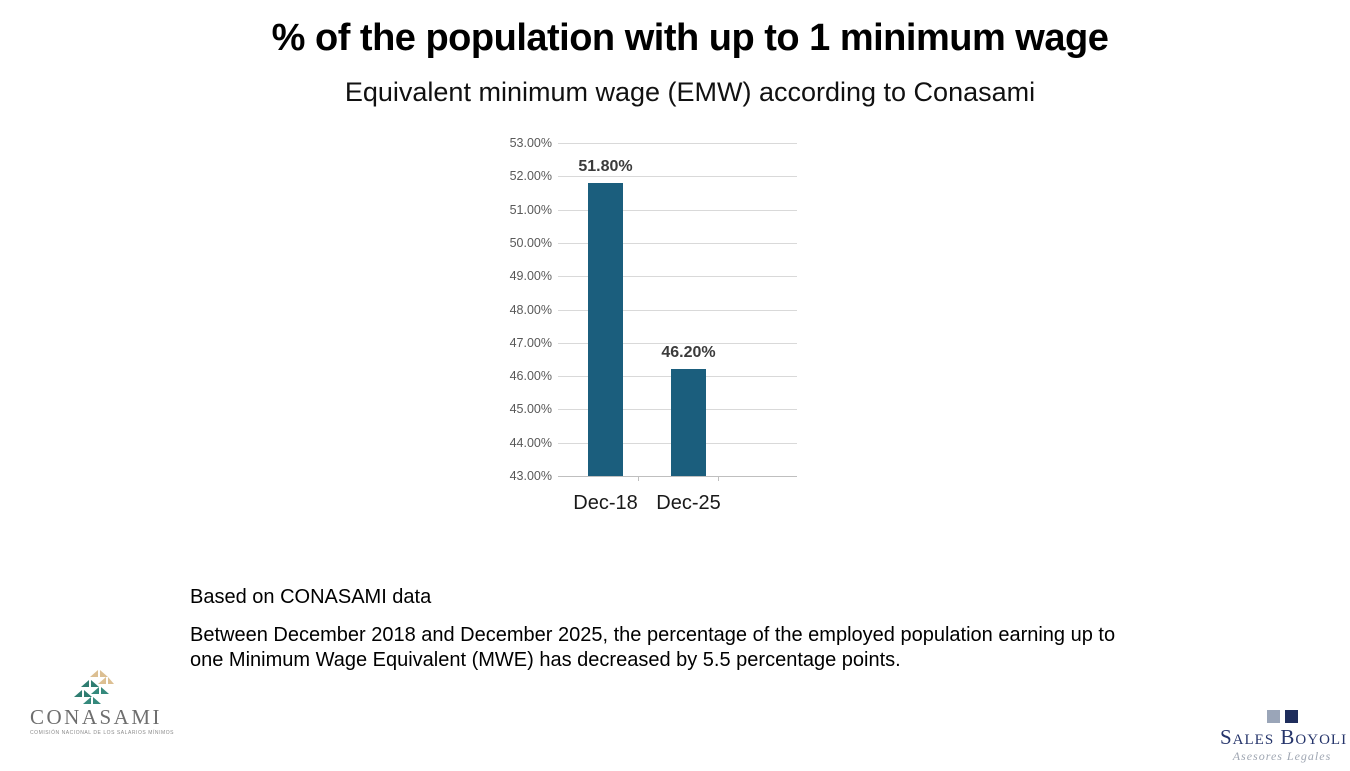  I want to click on bar-value-label: 46.20%, so click(688, 353).